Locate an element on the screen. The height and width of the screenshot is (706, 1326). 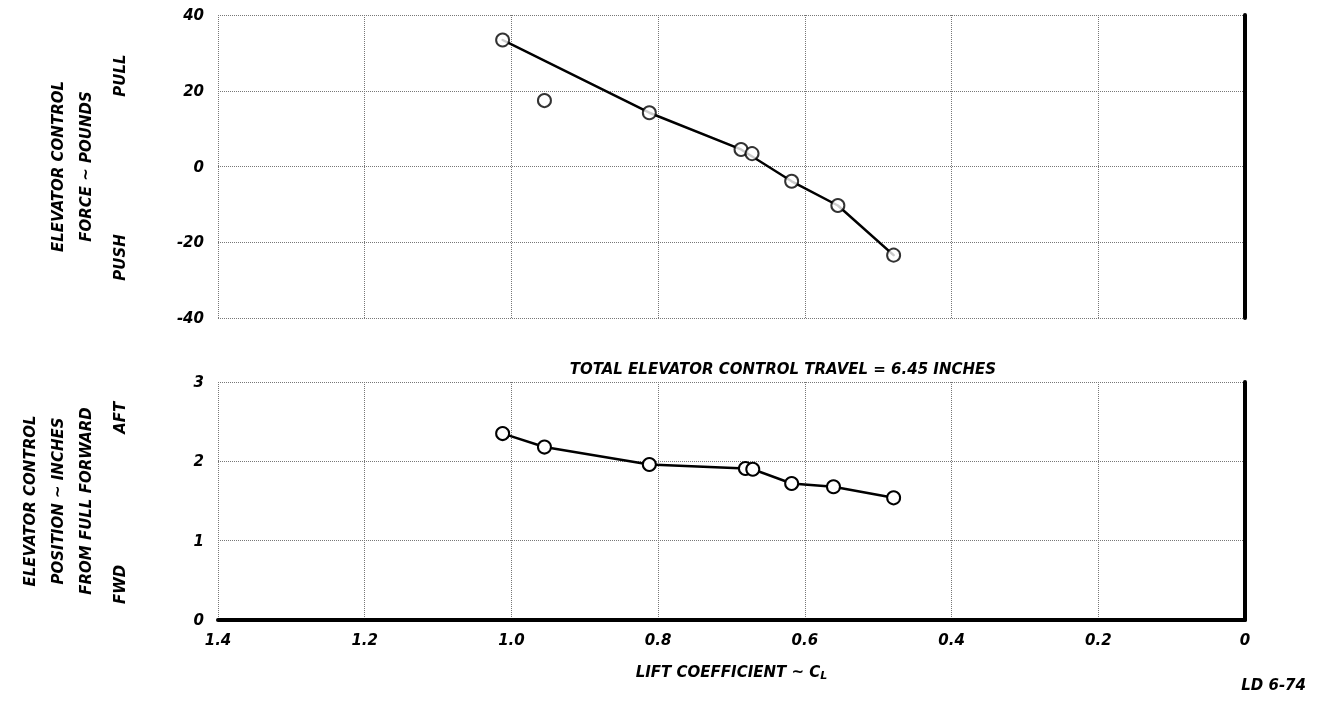
x-tick-label: 0.6 is located at coordinates (805, 639).